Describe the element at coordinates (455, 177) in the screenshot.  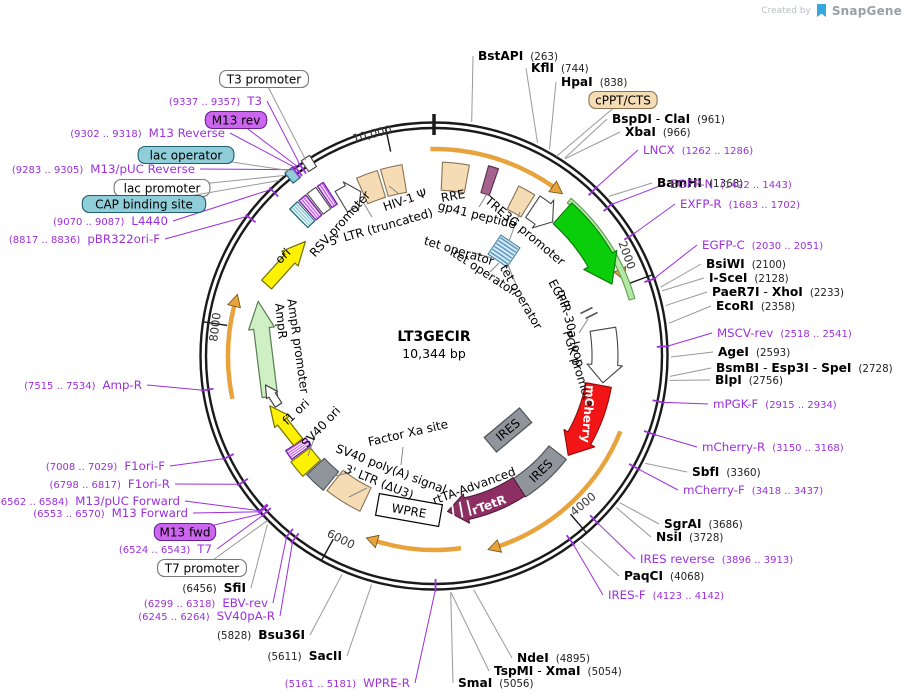
I see `rre-box` at that location.